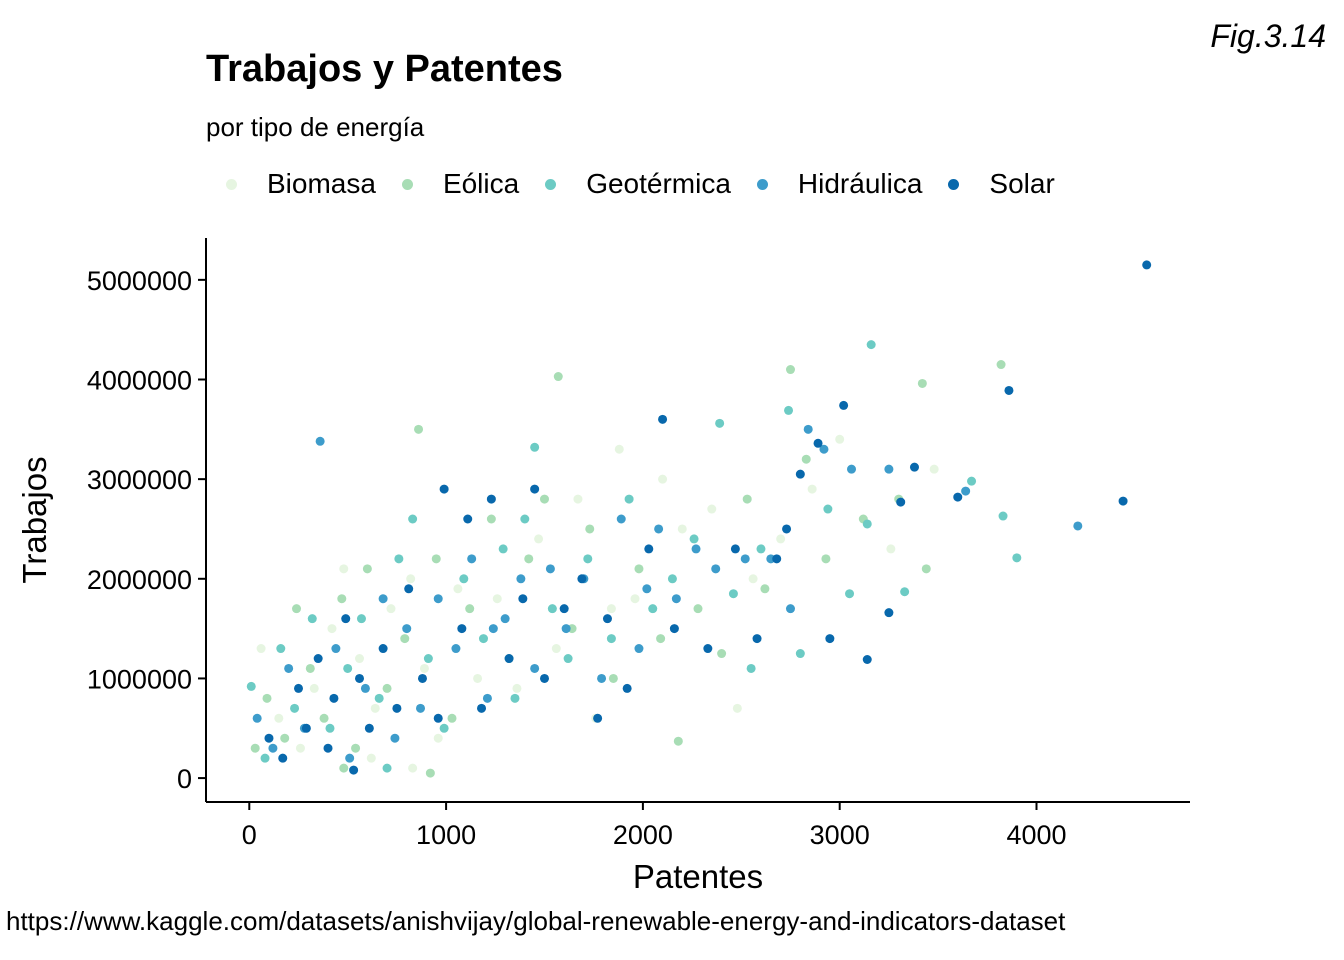 This screenshot has width=1344, height=960. I want to click on legend-marker-solar, so click(954, 184).